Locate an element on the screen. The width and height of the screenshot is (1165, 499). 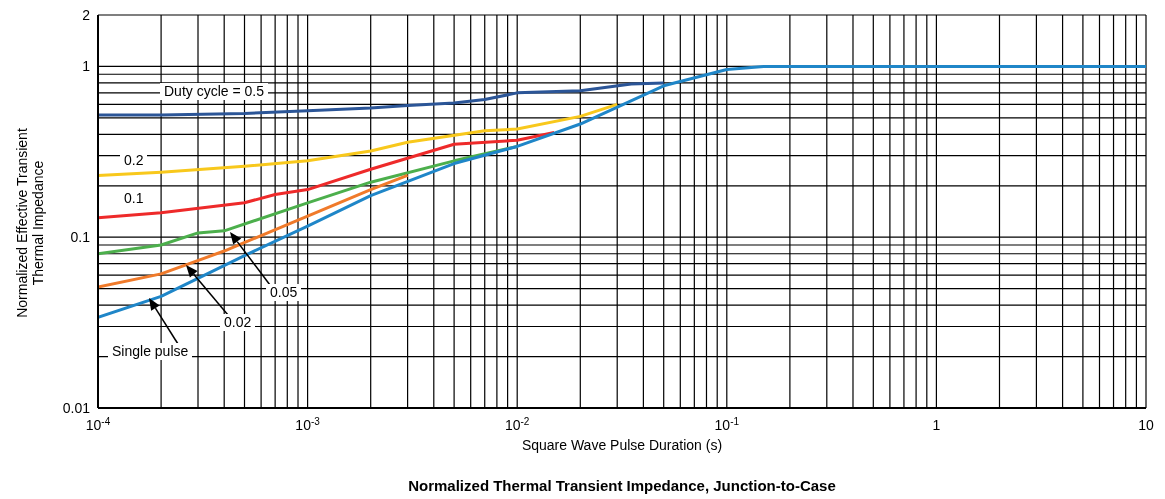
x-tick-label: 10$^{-2}$ is located at coordinates (517, 424).